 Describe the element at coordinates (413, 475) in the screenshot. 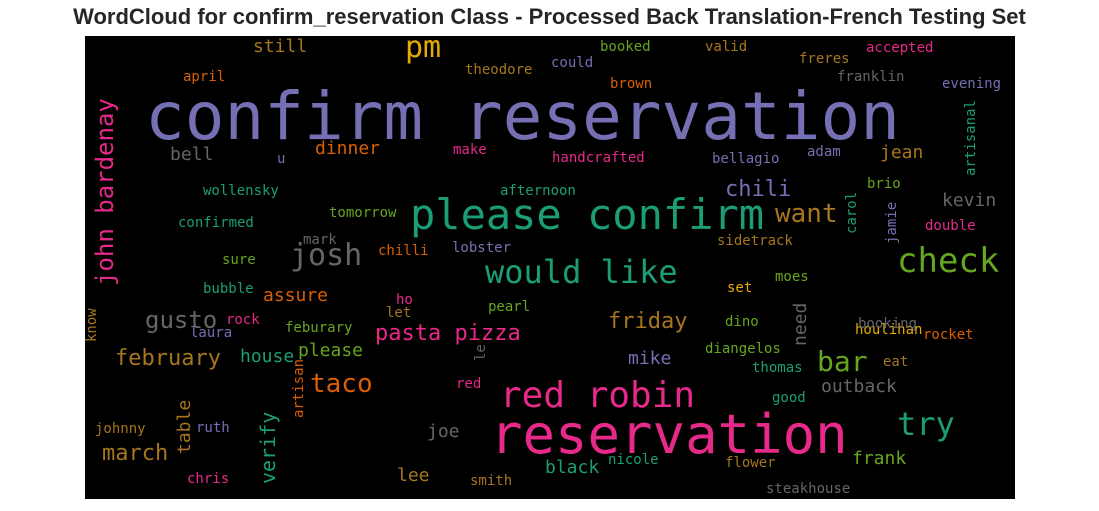

I see `word-lee: lee` at that location.